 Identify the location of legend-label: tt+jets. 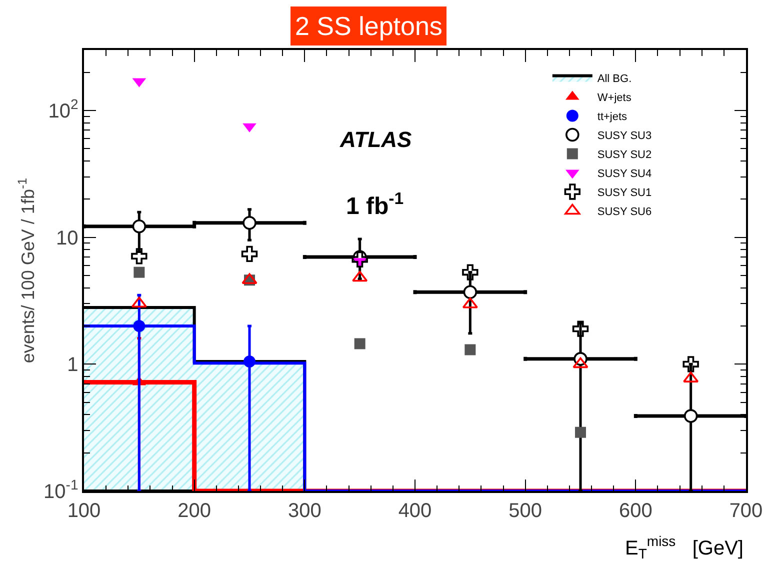
(612, 117).